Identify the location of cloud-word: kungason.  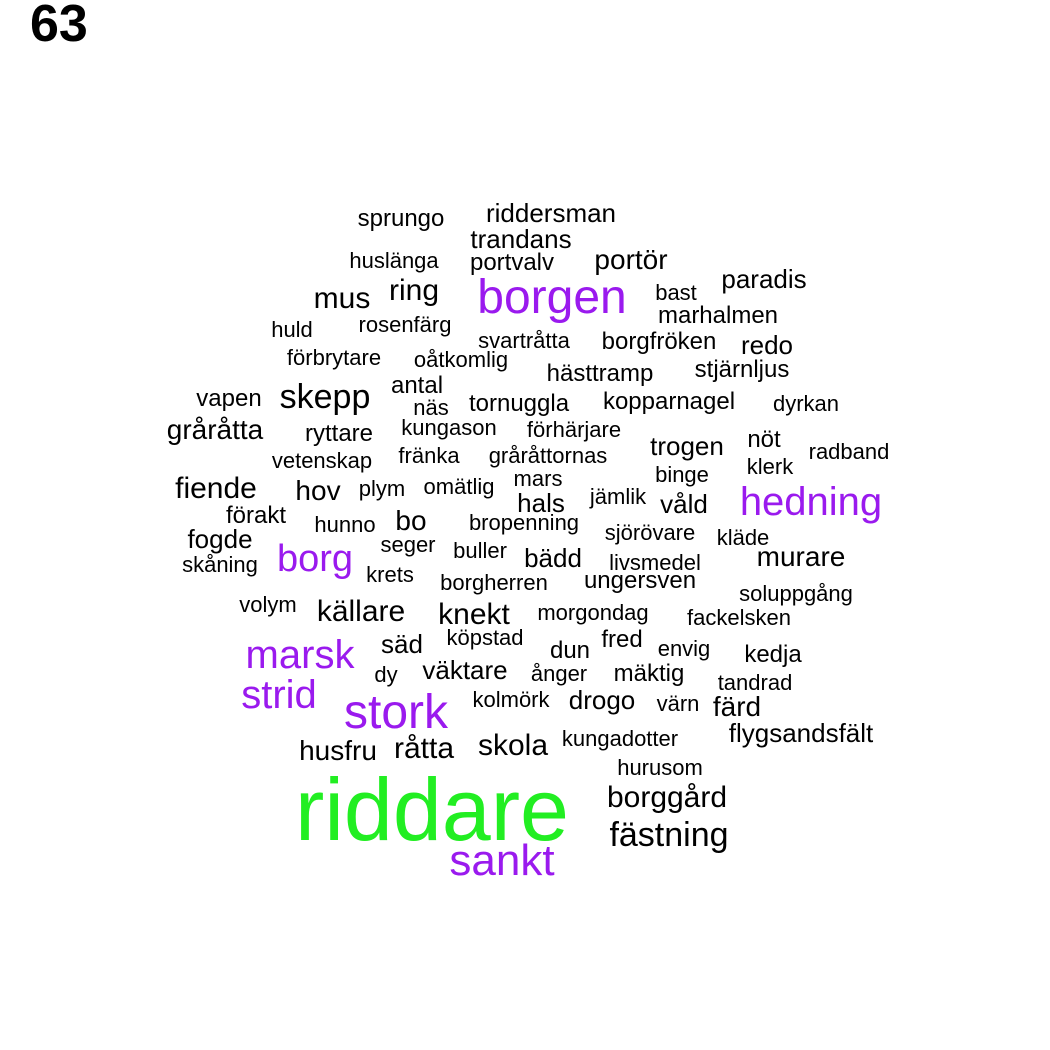
(449, 427).